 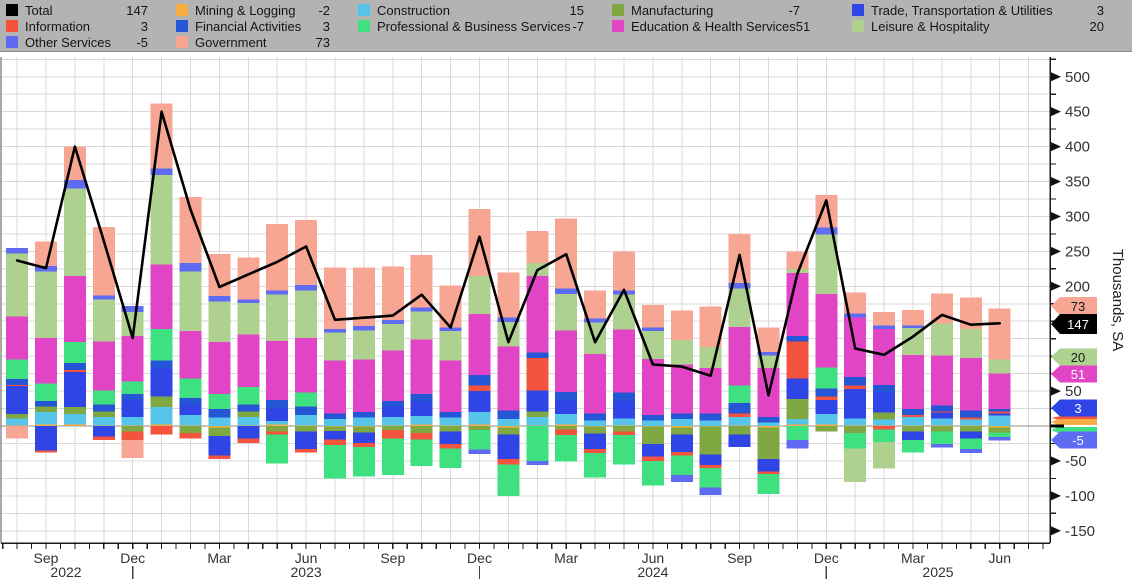 I want to click on bar-may-2025, so click(x=970, y=375).